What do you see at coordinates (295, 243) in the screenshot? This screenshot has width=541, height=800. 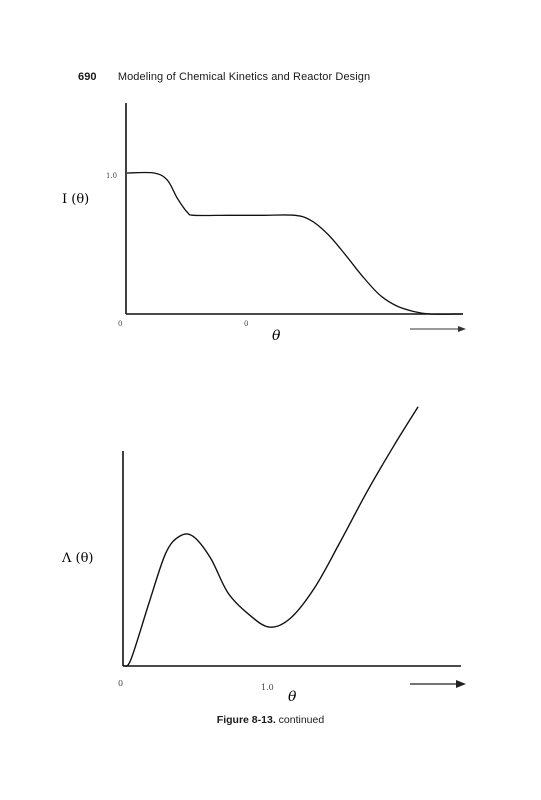 I see `intensity-curve` at bounding box center [295, 243].